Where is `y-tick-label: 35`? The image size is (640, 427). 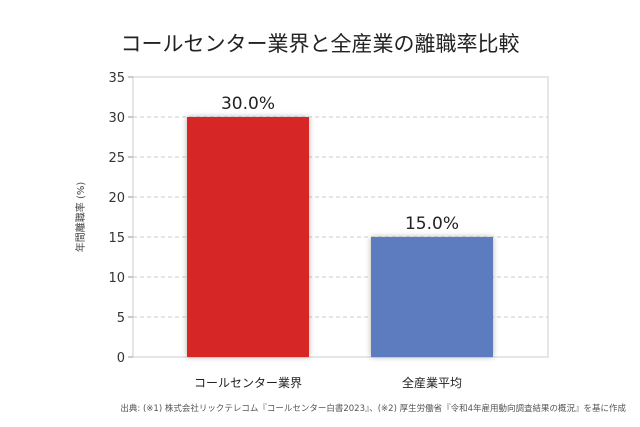
y-tick-label: 35 is located at coordinates (116, 78).